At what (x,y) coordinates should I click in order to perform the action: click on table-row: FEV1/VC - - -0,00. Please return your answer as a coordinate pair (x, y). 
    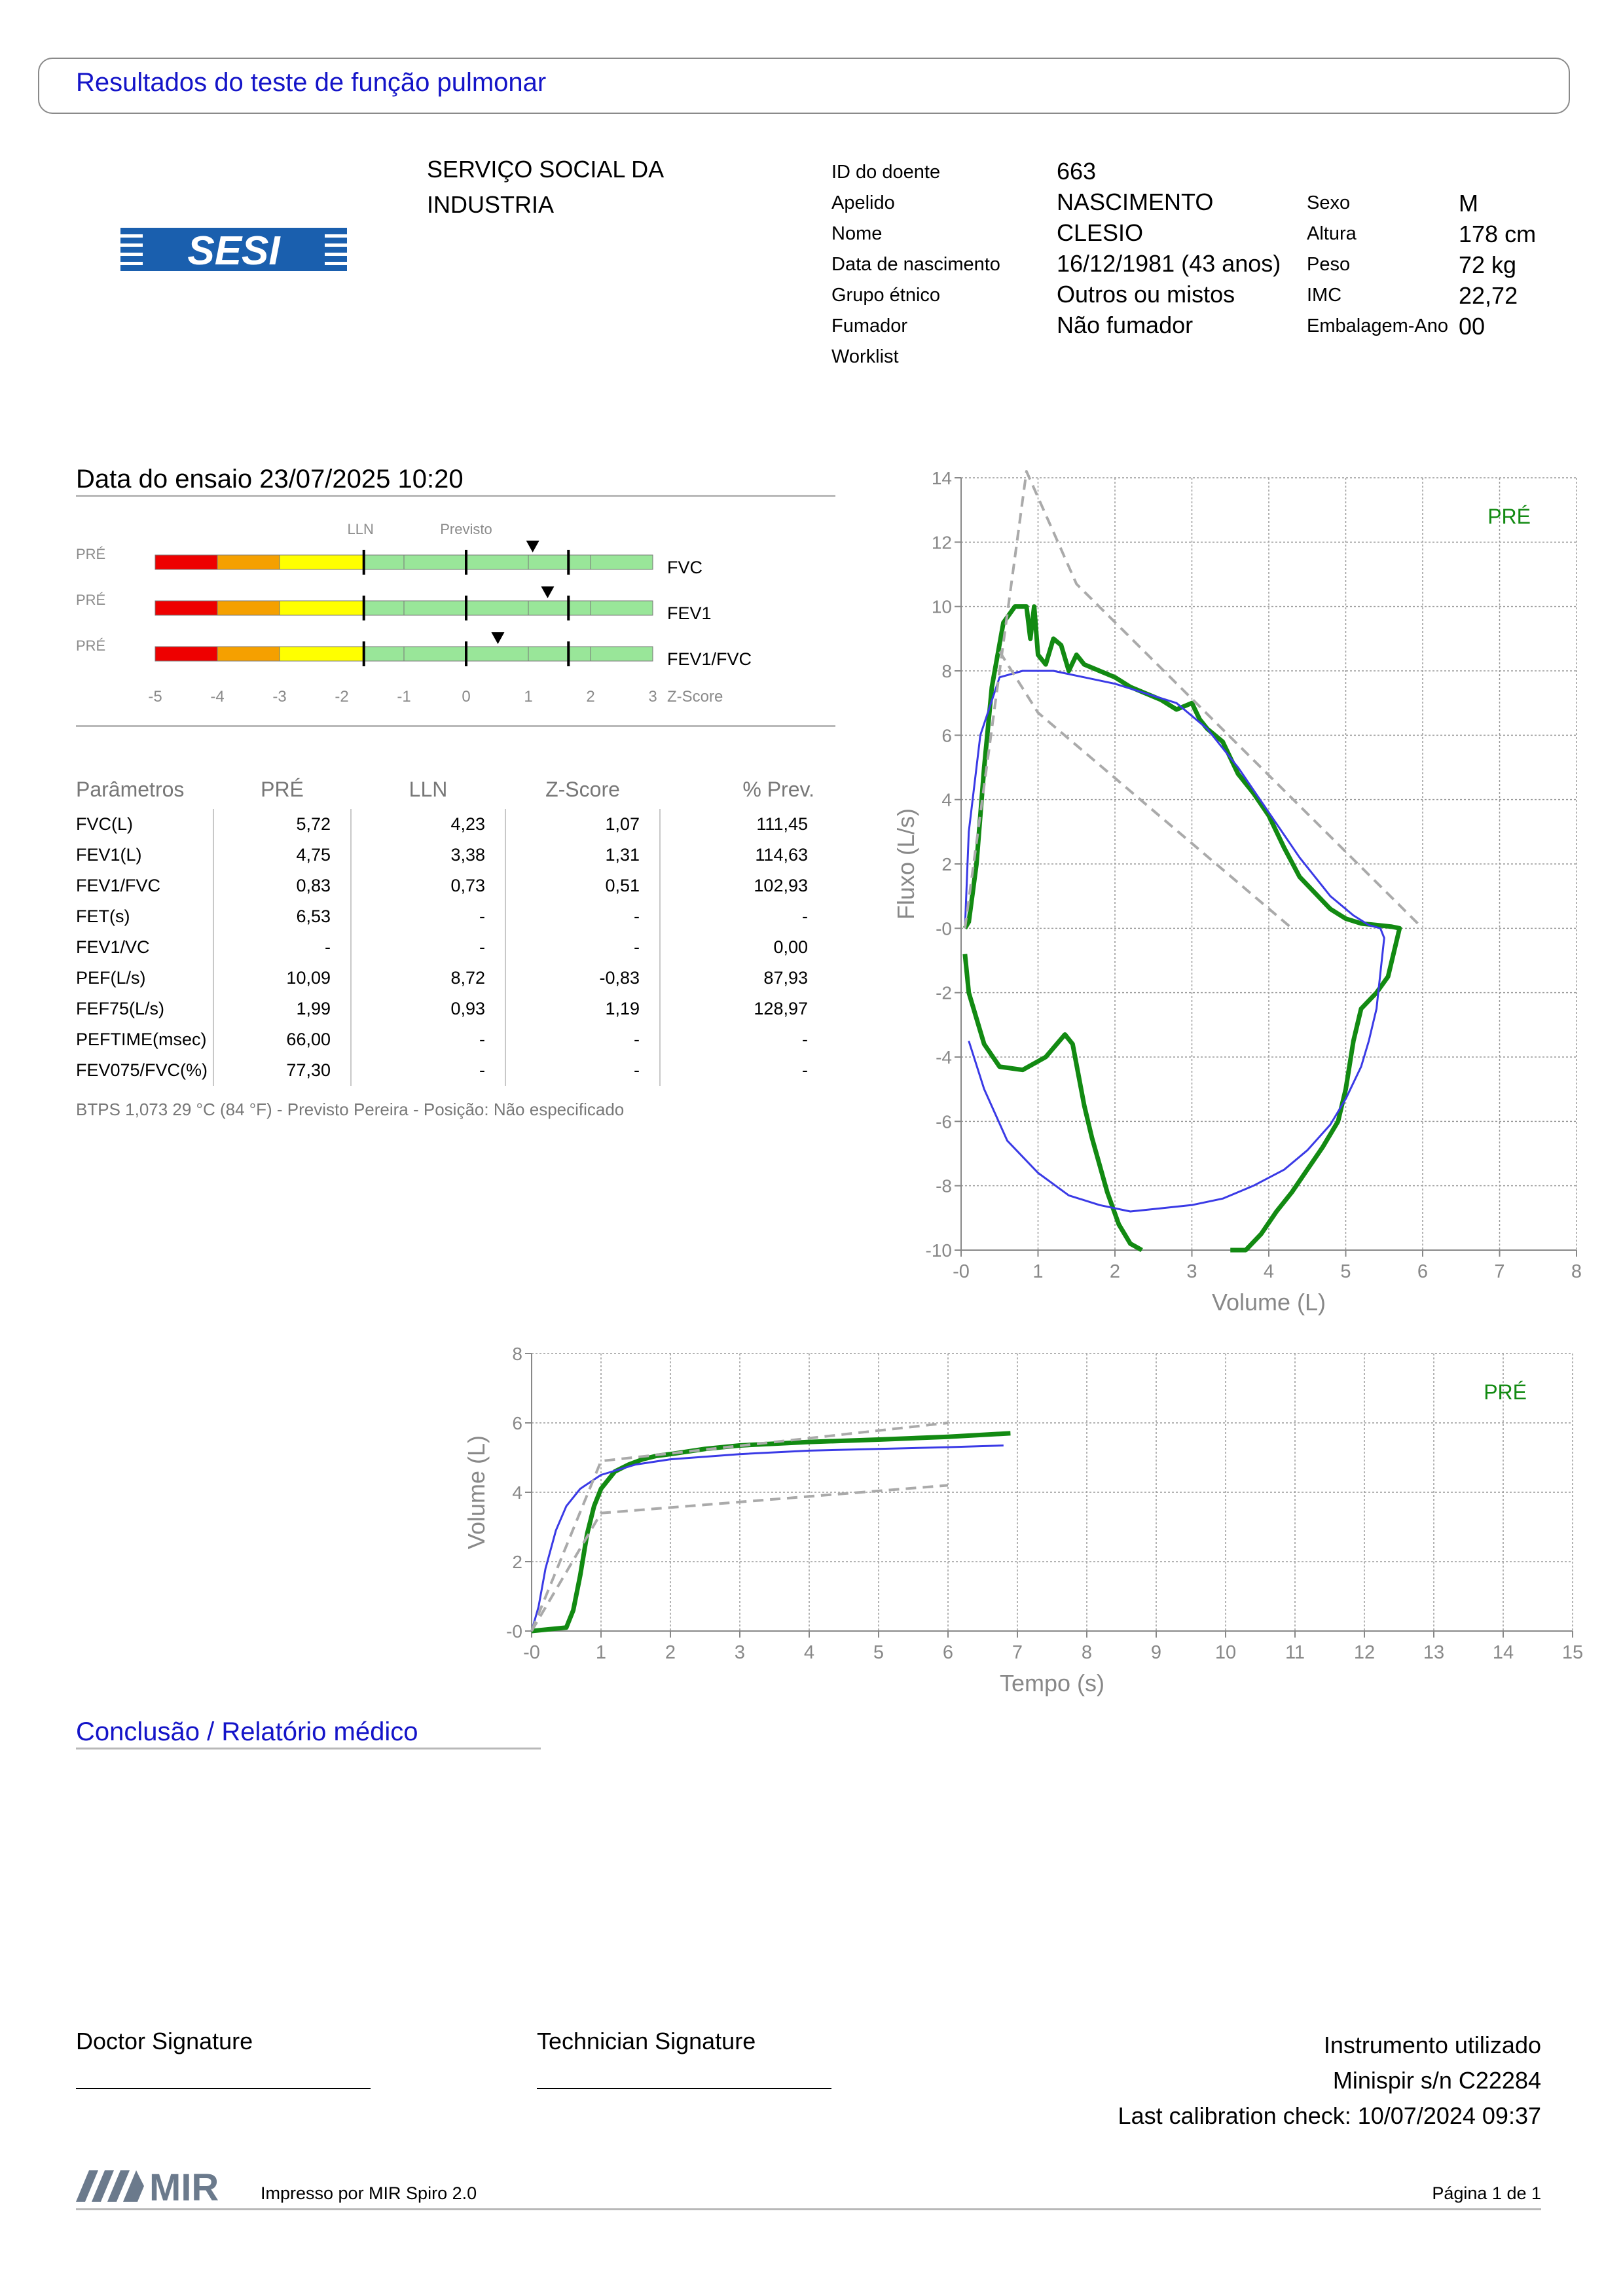
    Looking at the image, I should click on (452, 947).